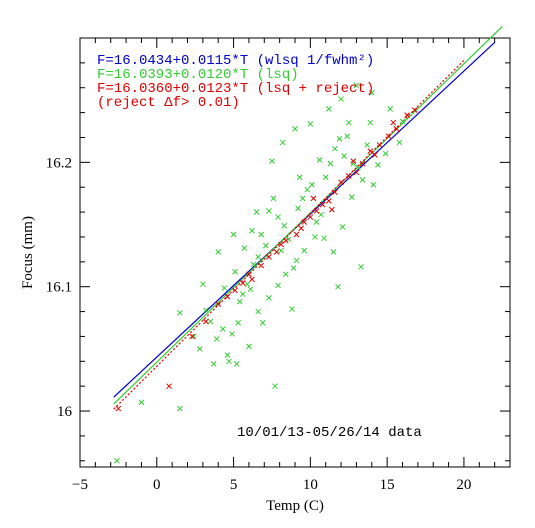 Image resolution: width=535 pixels, height=528 pixels. Describe the element at coordinates (28, 252) in the screenshot. I see `y-axis-label: Focus (mm)` at that location.